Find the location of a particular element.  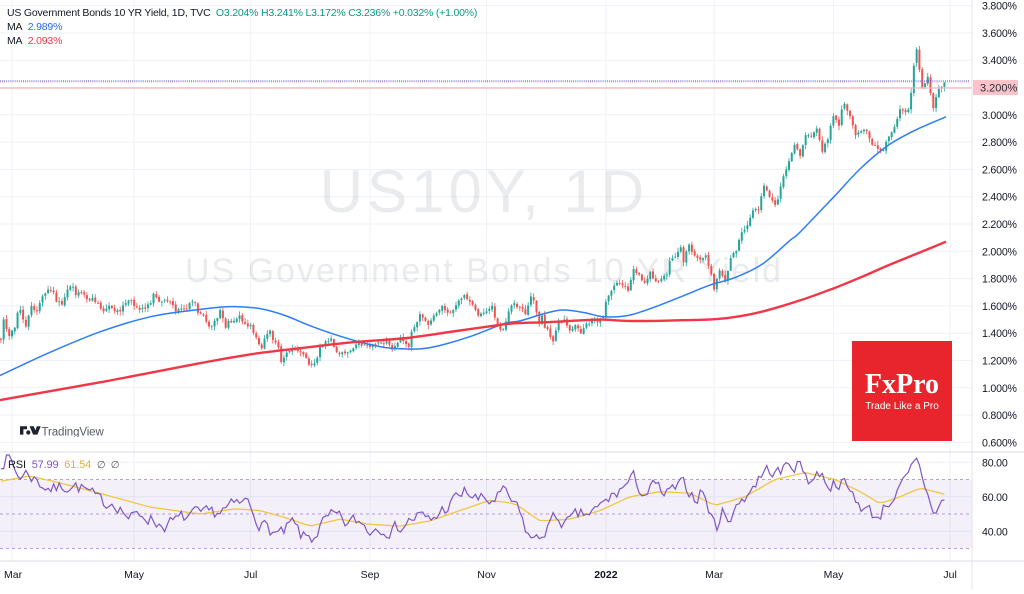

svg-text: 2.200% is located at coordinates (1000, 225).